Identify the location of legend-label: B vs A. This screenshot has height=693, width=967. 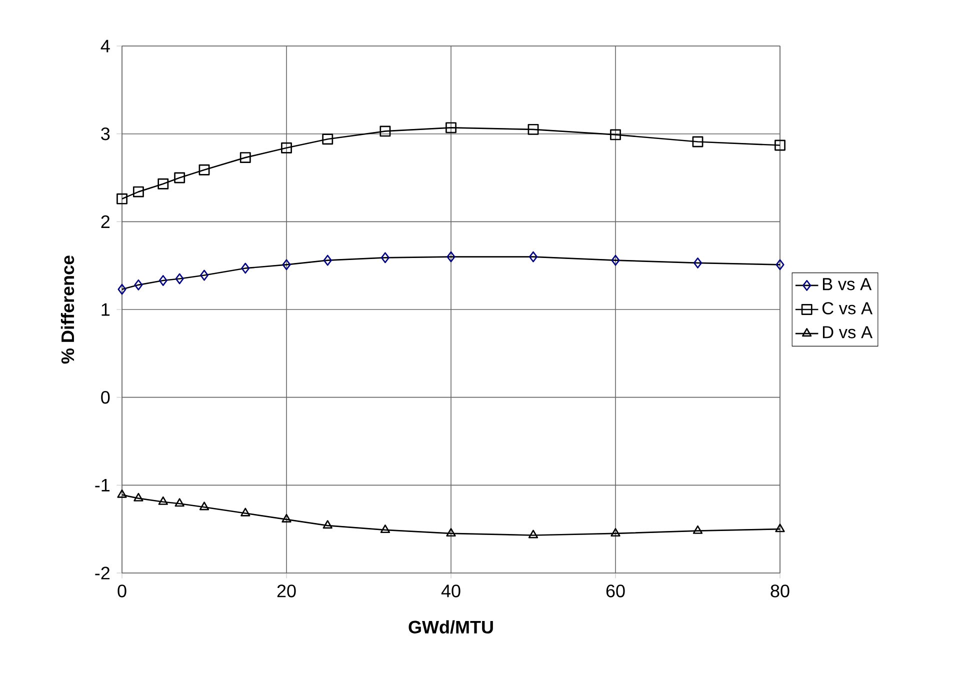
(847, 284).